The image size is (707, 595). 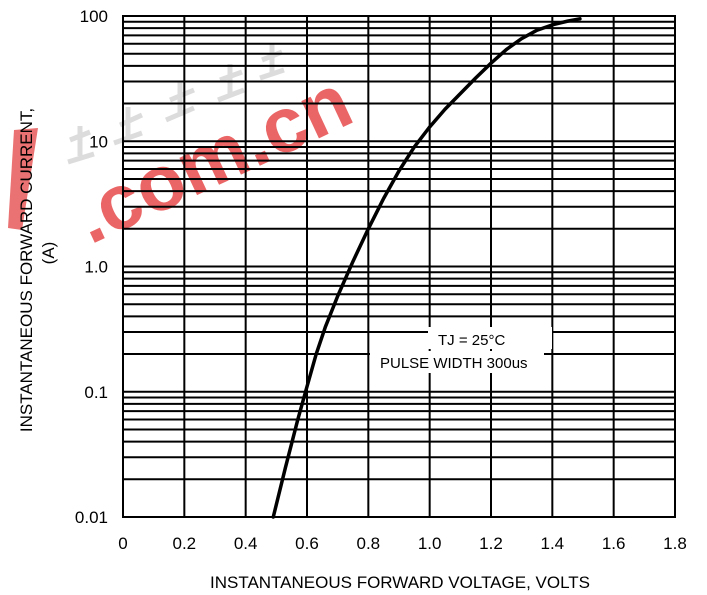 I want to click on watermark-glyph-strokes, so click(x=176, y=104).